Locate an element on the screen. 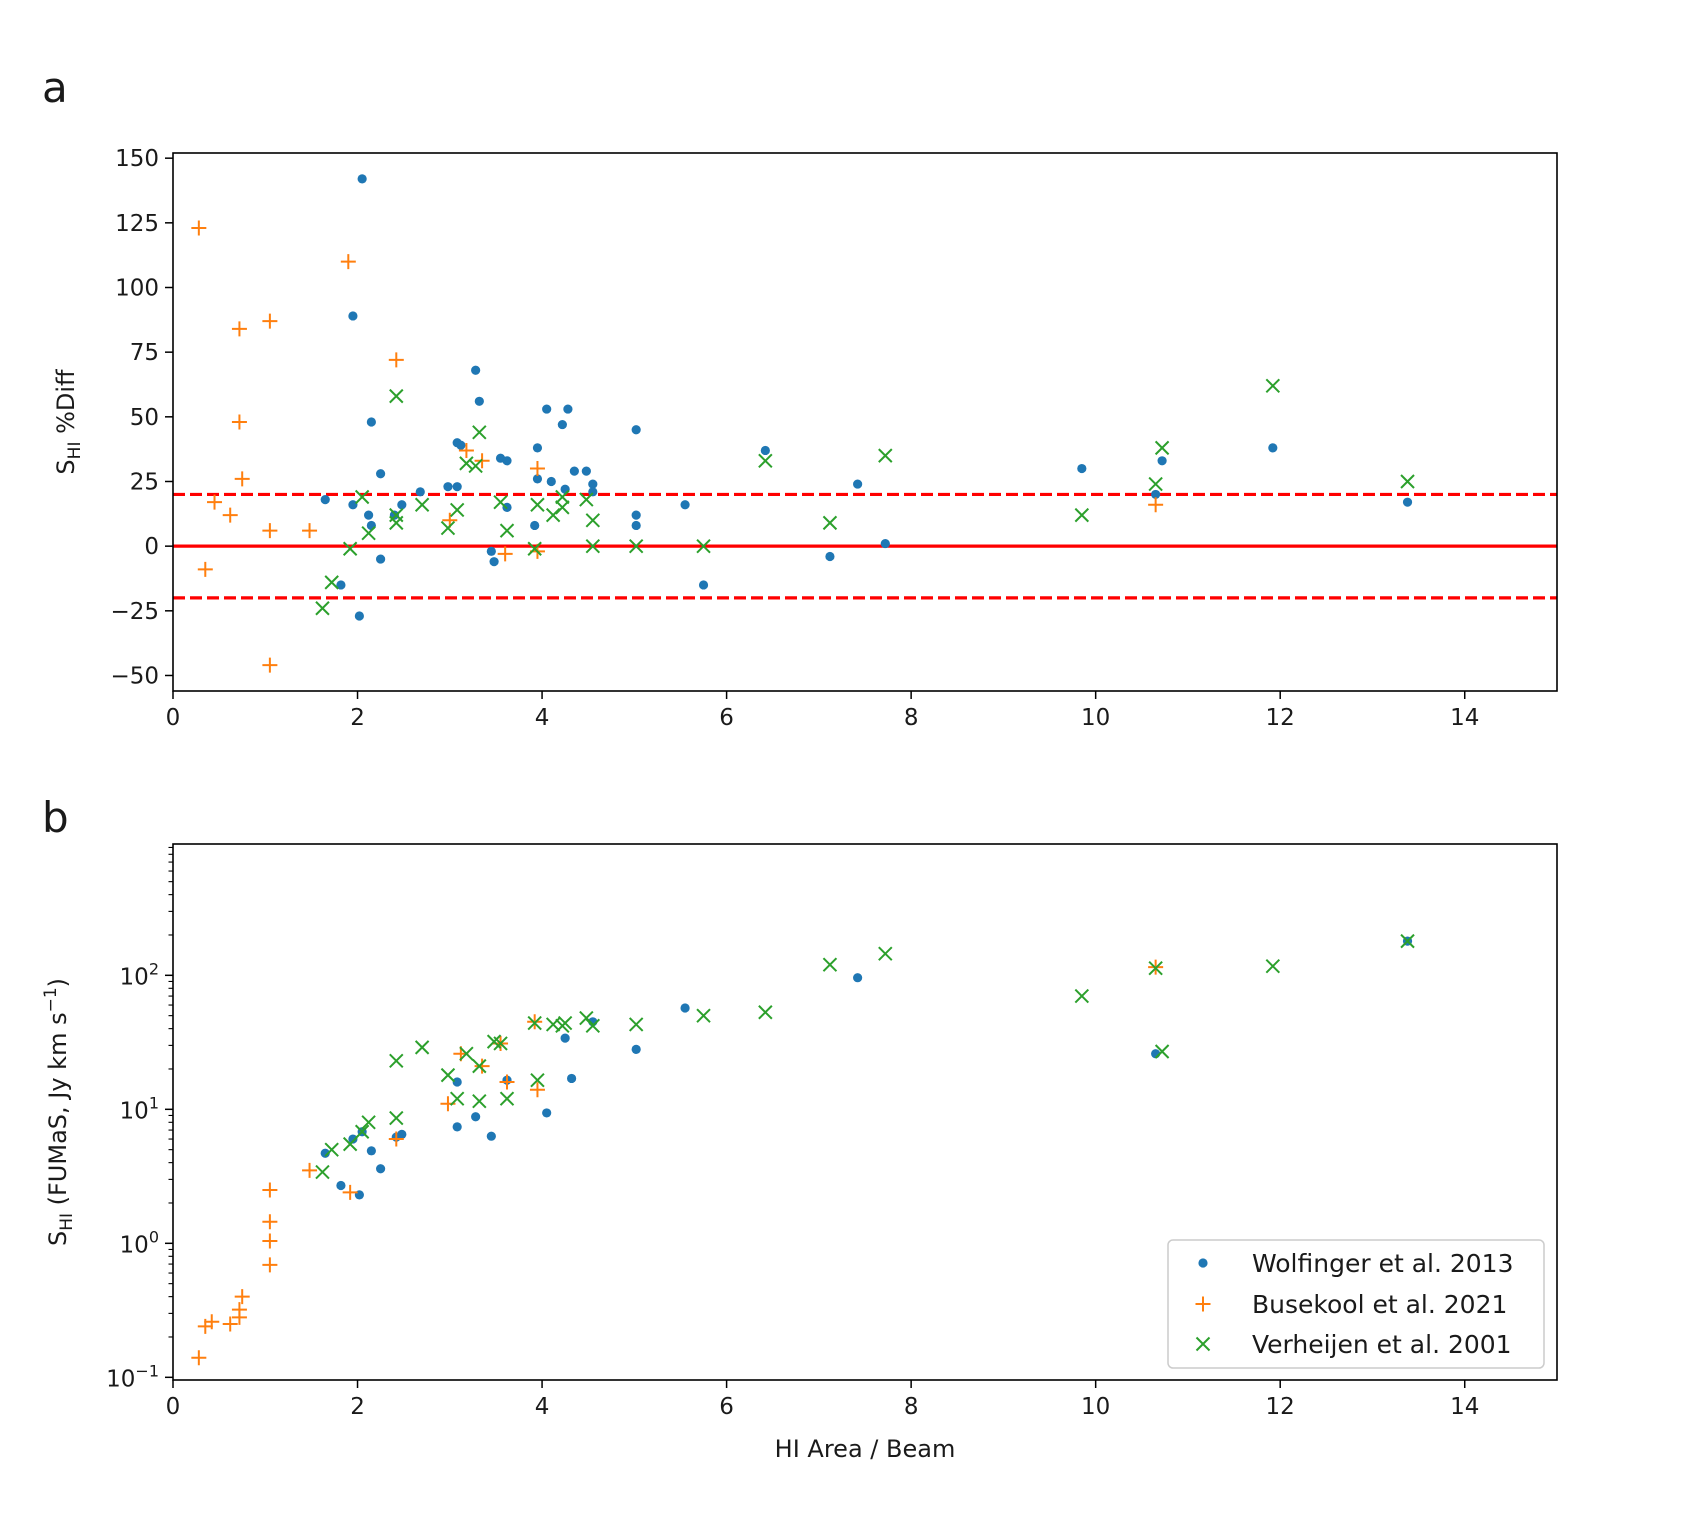 This screenshot has height=1517, width=1707. x-tick-label: 6 is located at coordinates (726, 718).